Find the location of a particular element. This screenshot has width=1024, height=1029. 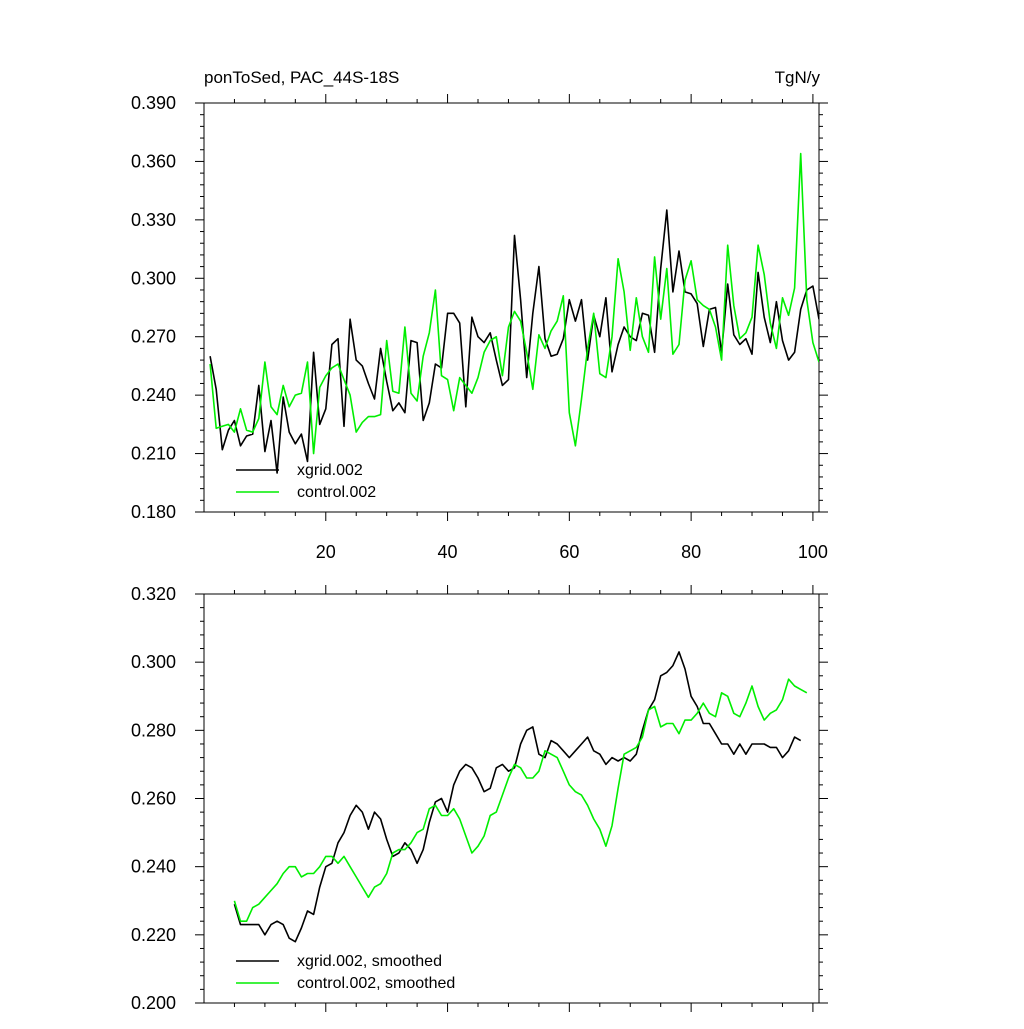

top-x-tick-label: 20 is located at coordinates (326, 552).